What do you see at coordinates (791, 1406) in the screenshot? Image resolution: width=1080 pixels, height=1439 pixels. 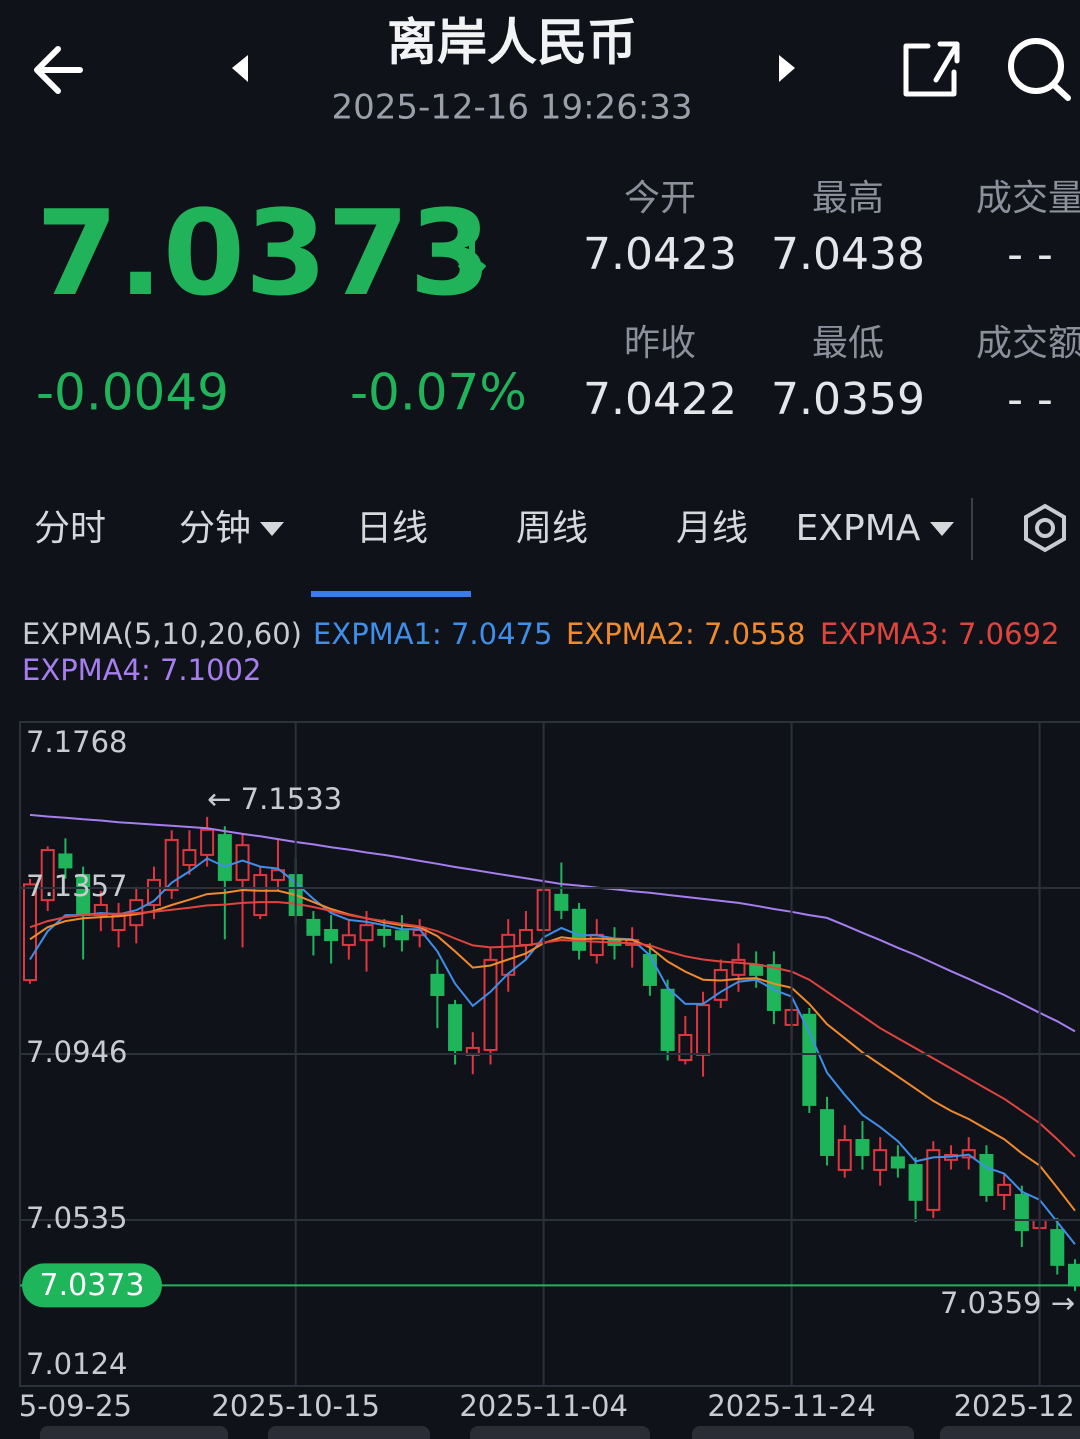 I see `x-tick-label: 2025-11-24` at bounding box center [791, 1406].